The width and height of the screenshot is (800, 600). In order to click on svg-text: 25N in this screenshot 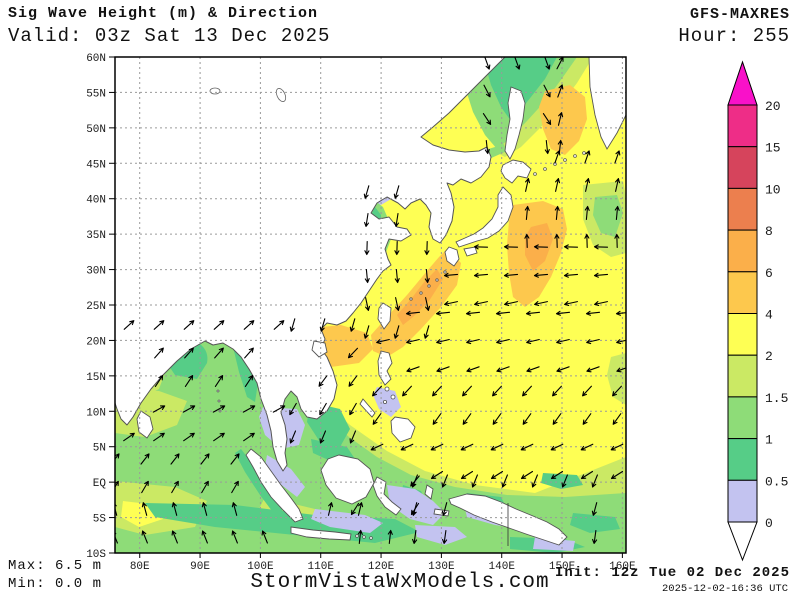, I will do `click(96, 307)`.